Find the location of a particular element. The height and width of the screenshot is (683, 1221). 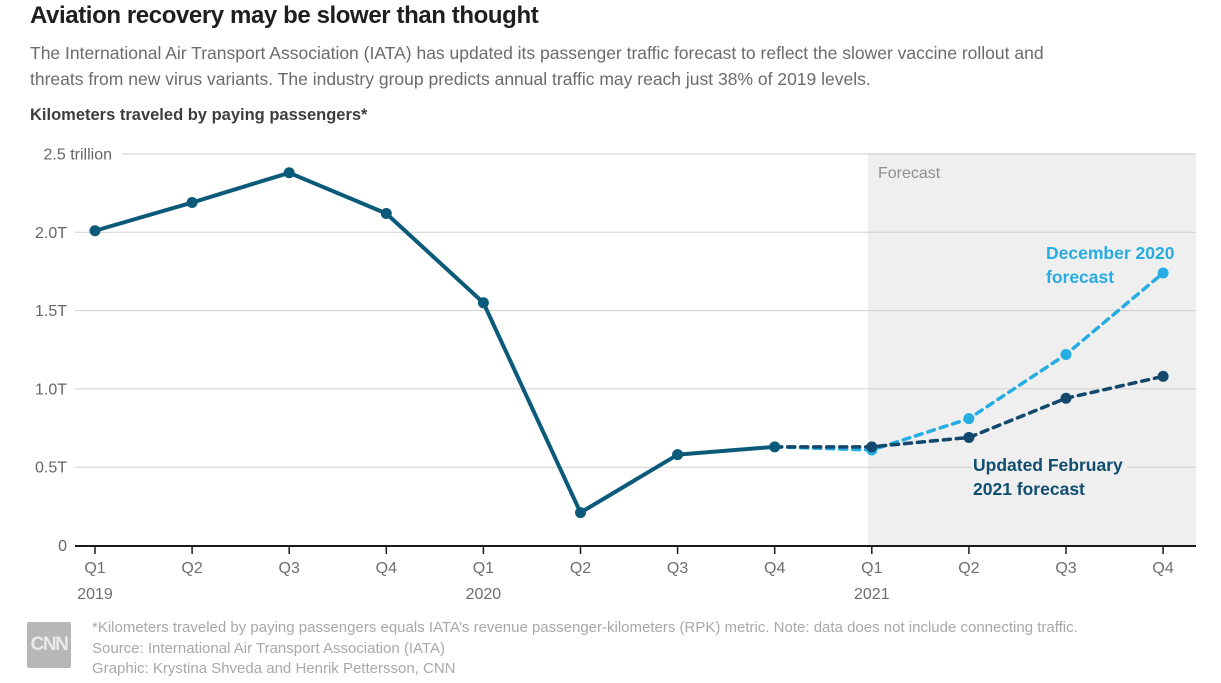

y-axis-tick-label: 1.0T is located at coordinates (51, 389).